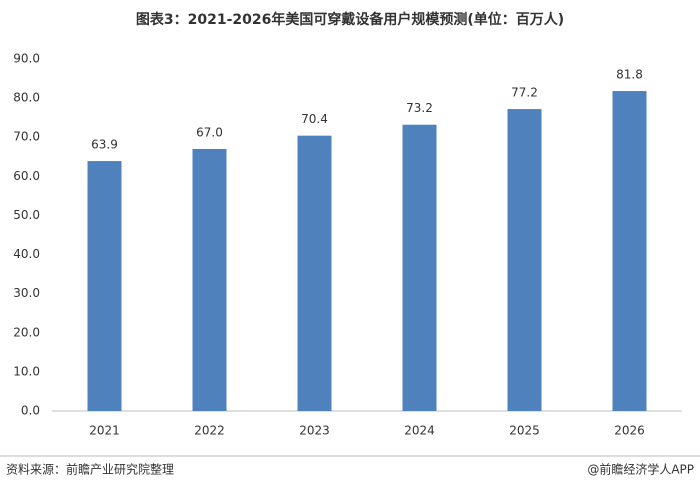  Describe the element at coordinates (26, 59) in the screenshot. I see `y-tick-label: 90.0` at that location.